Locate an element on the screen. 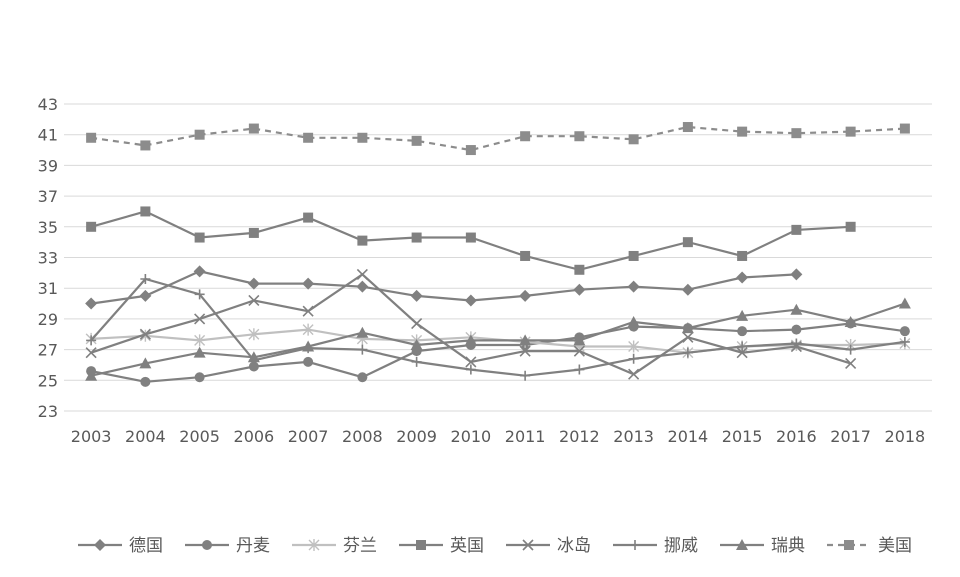  y-tick-label: 43 is located at coordinates (48, 104).